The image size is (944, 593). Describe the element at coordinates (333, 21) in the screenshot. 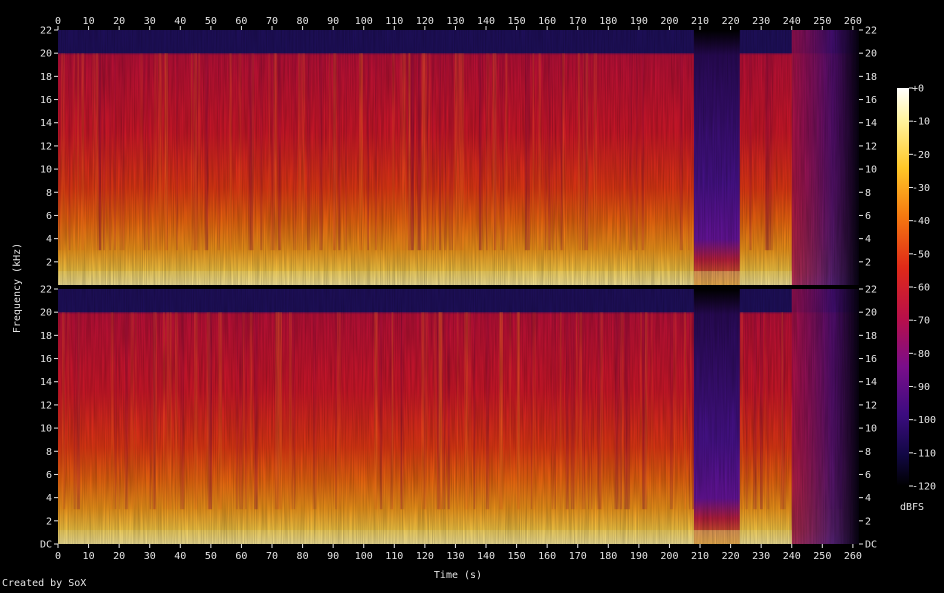

I see `x-tick-label: 90` at that location.